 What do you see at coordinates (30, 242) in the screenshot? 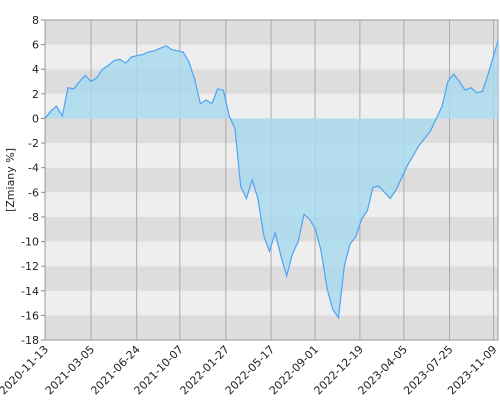
I see `y-tick-label: -10` at bounding box center [30, 242].